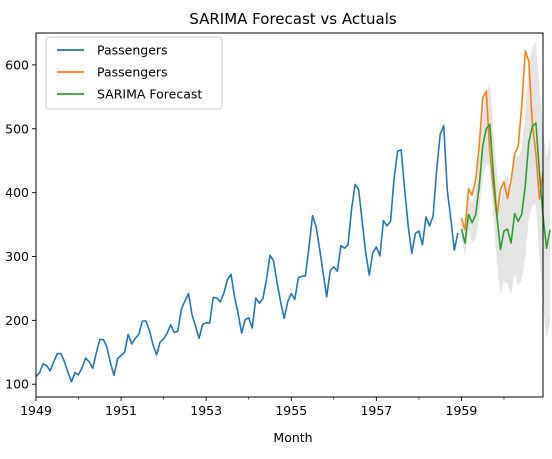 The height and width of the screenshot is (459, 552). What do you see at coordinates (149, 94) in the screenshot?
I see `legend-label-3: SARIMA Forecast` at bounding box center [149, 94].